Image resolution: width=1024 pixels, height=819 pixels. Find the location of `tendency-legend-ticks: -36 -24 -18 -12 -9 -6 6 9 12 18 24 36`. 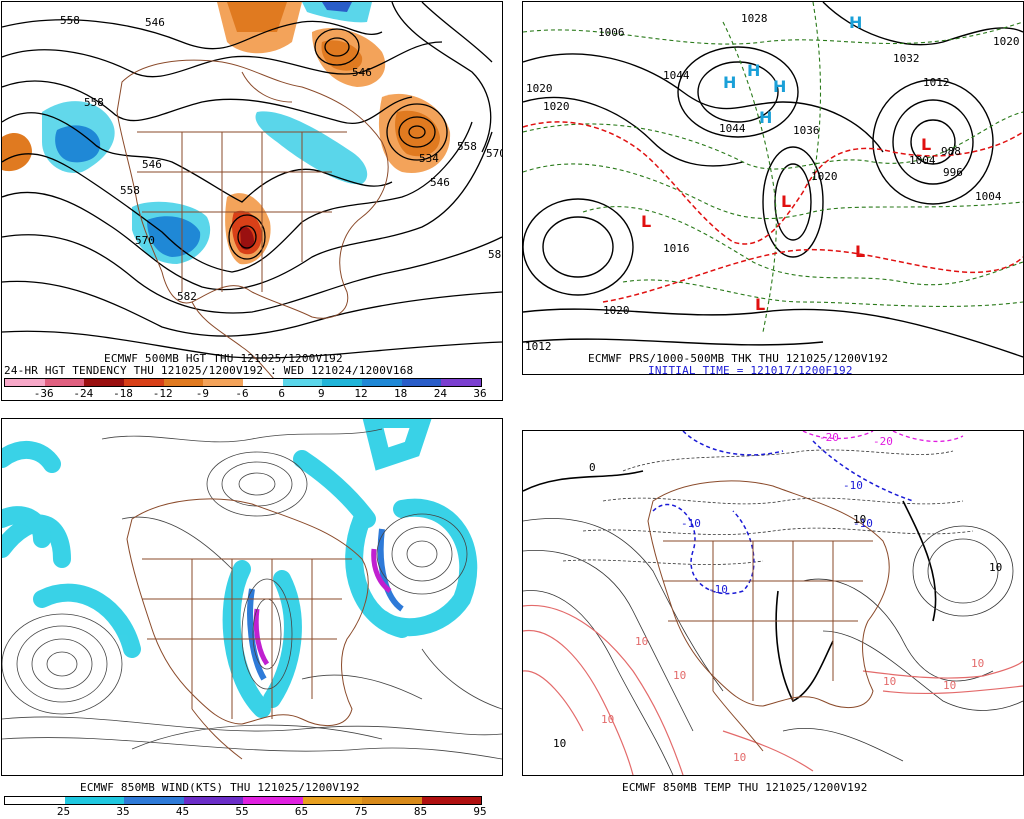

tendency-legend-ticks: -36 -24 -18 -12 -9 -6 6 9 12 18 24 36 is located at coordinates (245, 393).